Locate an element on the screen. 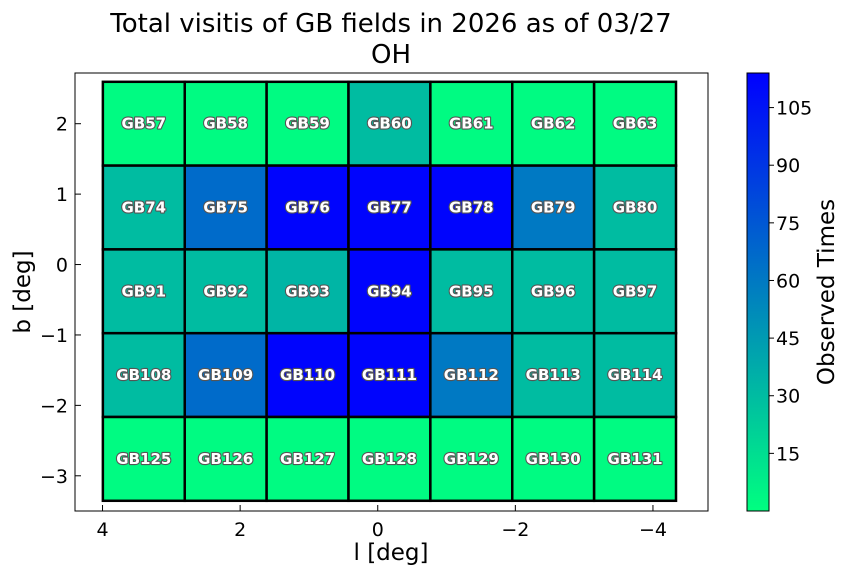 This screenshot has width=848, height=575. cell-label: GB60 is located at coordinates (389, 124).